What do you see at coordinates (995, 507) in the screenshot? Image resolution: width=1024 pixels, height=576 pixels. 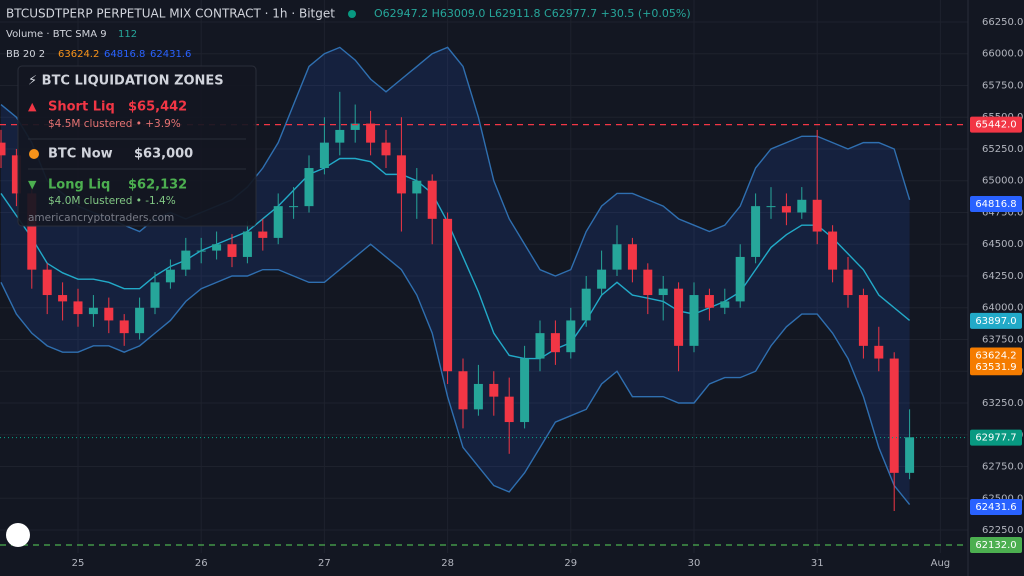 I see `price-label: 62431.6` at bounding box center [995, 507].